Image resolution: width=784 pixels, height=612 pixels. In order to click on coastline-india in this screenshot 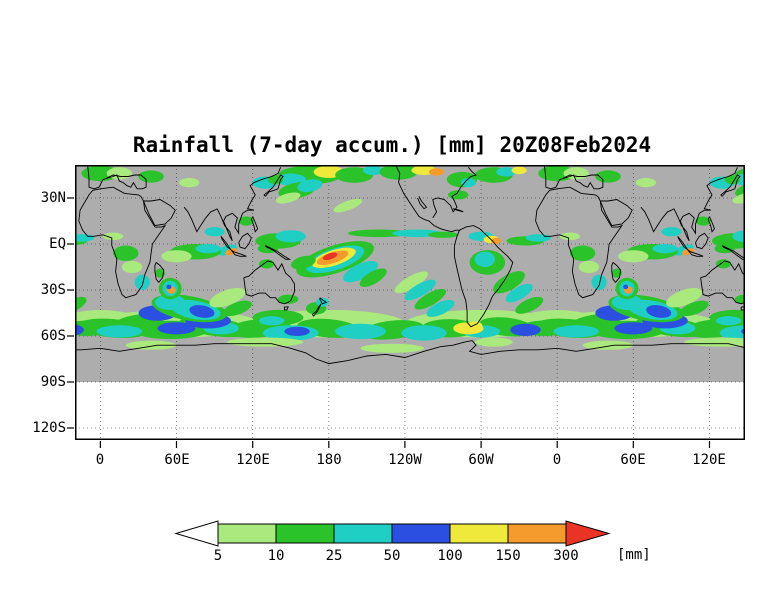, I will do `click(200, 219)`.